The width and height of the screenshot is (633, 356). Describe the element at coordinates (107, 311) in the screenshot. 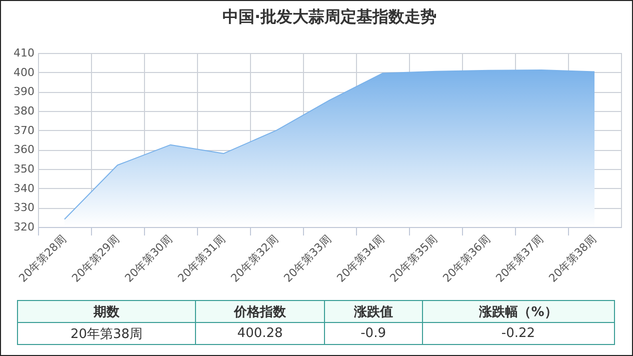

I see `text: 期数` at that location.